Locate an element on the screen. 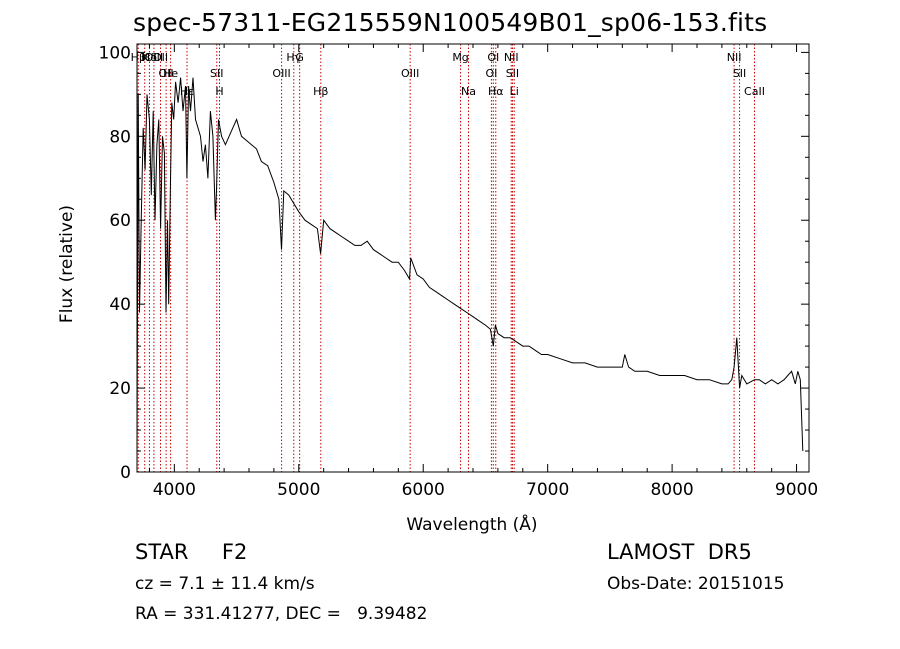 This screenshot has height=649, width=900. line-label: Li is located at coordinates (514, 91).